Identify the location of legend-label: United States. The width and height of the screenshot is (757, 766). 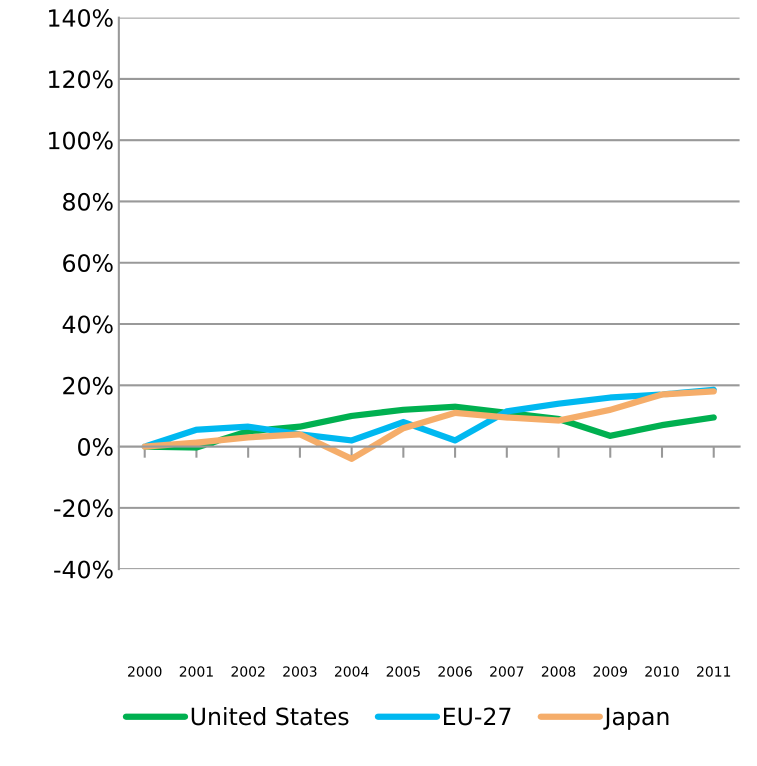
(270, 716).